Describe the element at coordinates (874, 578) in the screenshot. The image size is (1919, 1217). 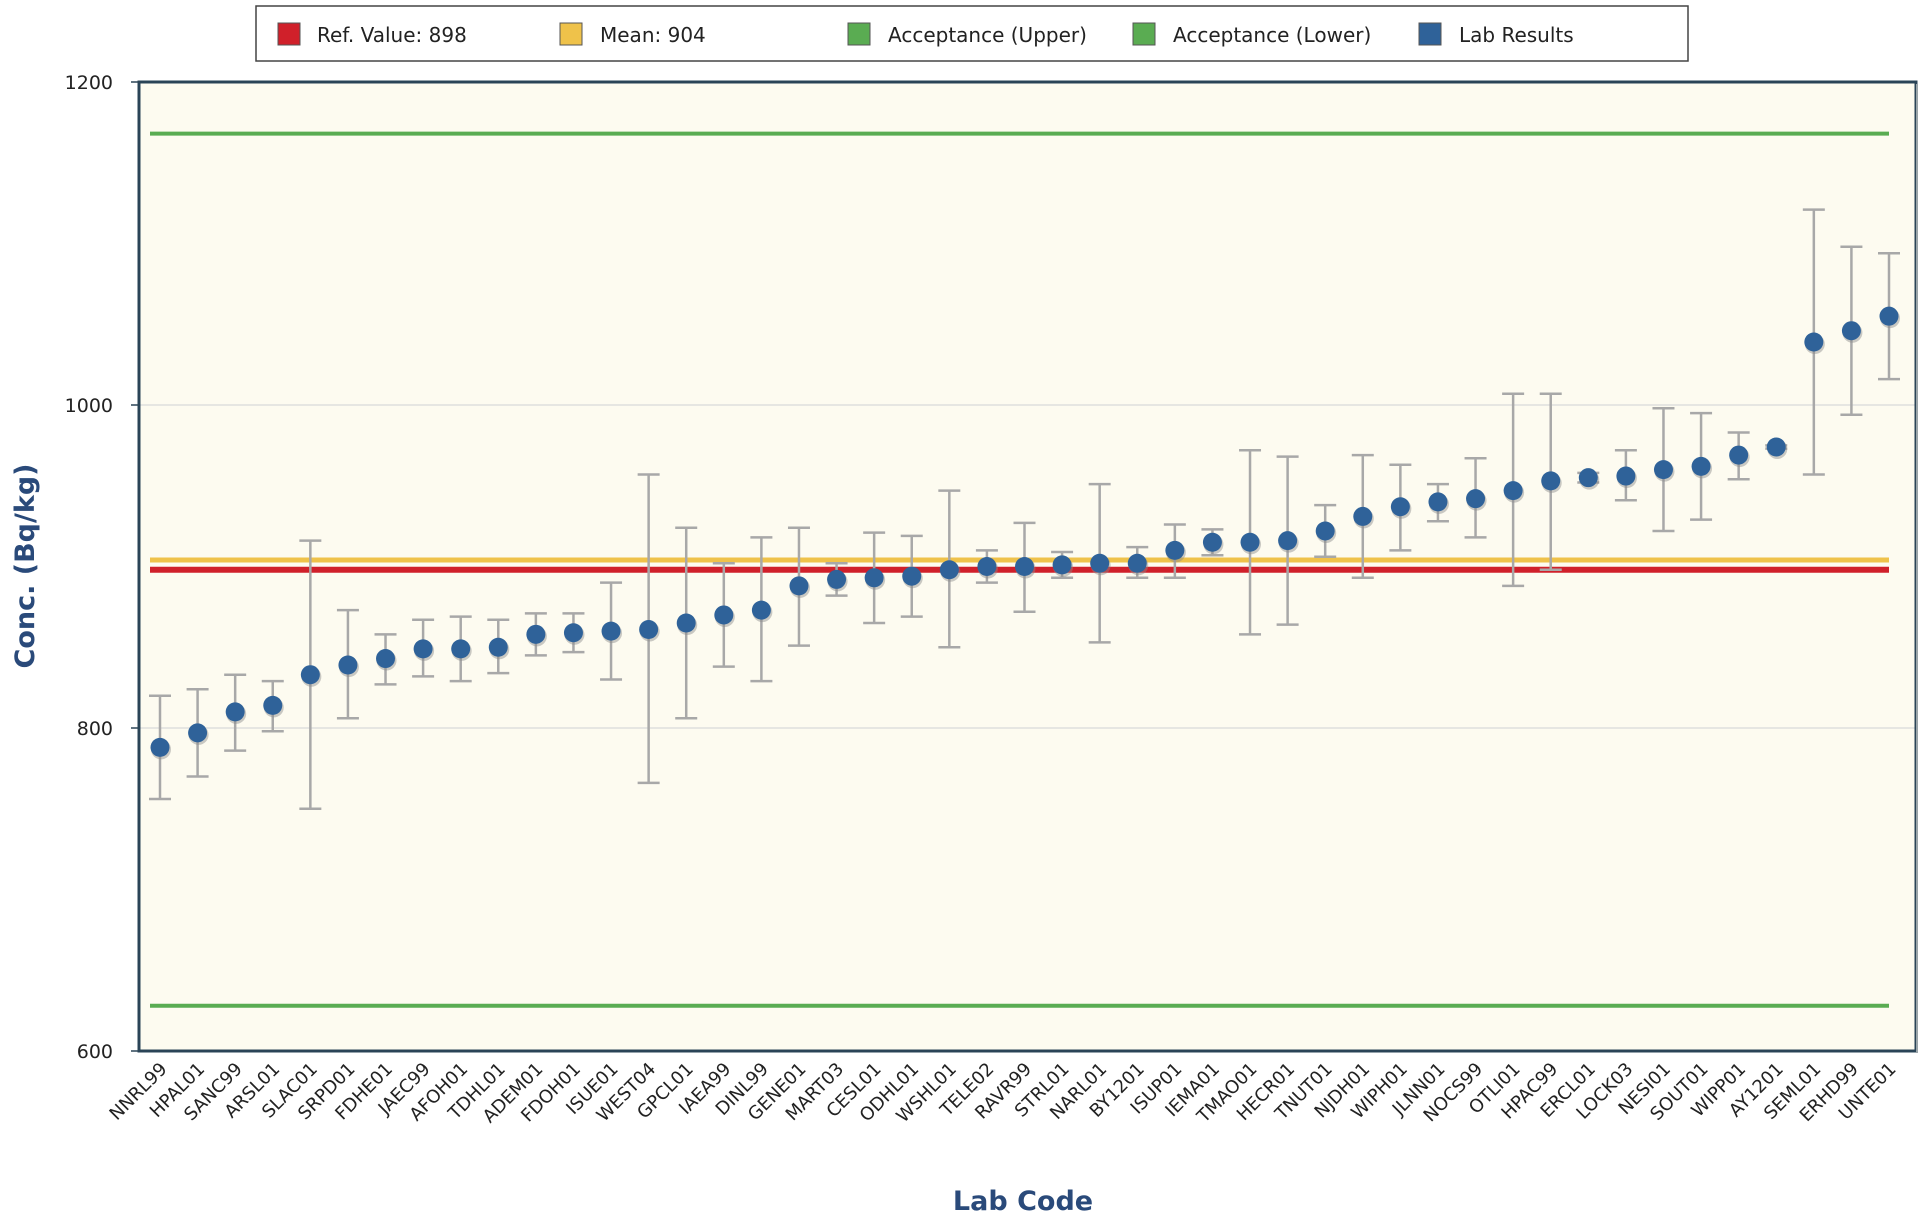
I see `data-point-CESL01` at that location.